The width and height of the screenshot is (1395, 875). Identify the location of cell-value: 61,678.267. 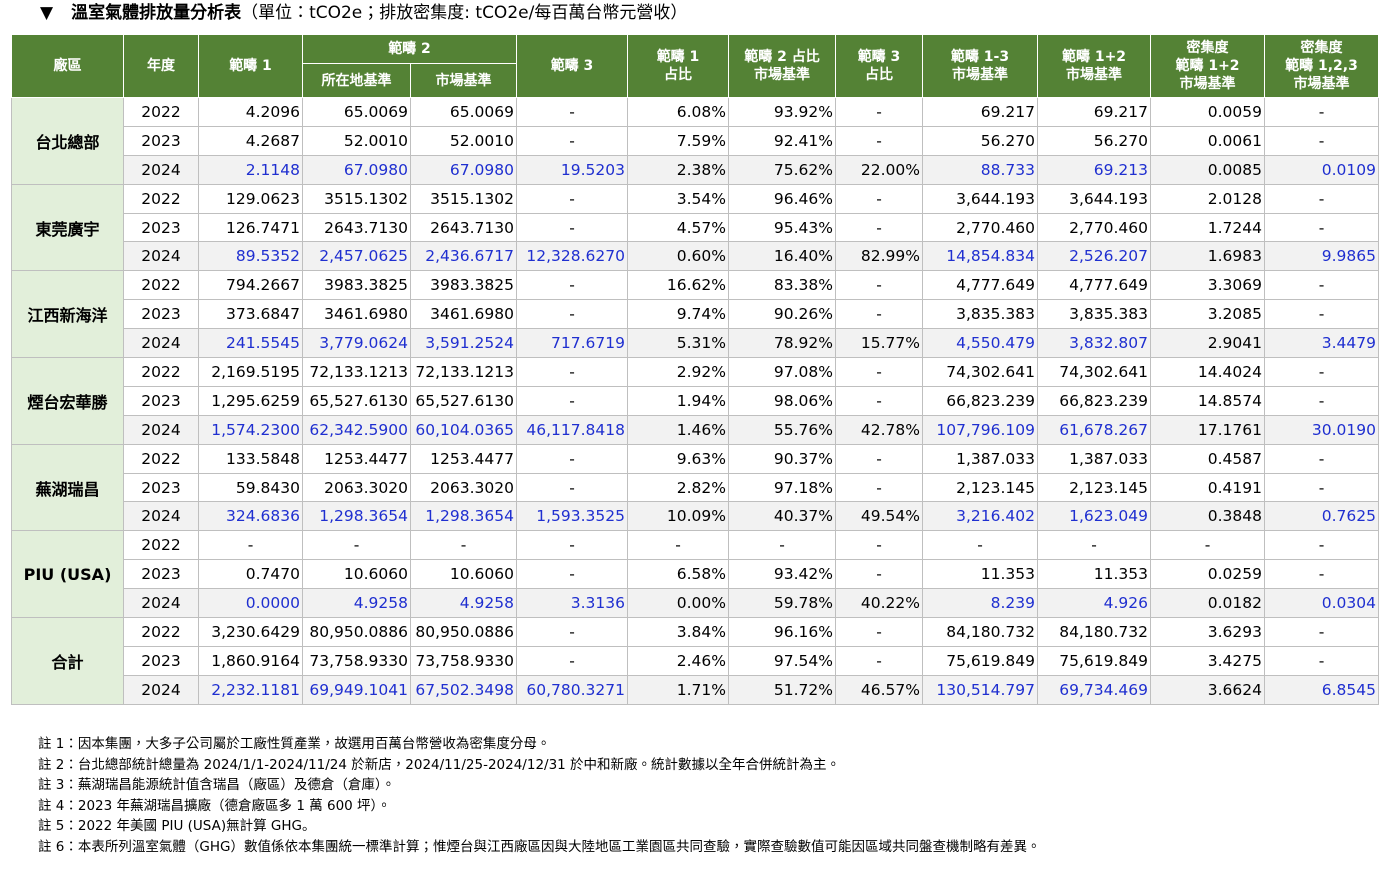
(1094, 429).